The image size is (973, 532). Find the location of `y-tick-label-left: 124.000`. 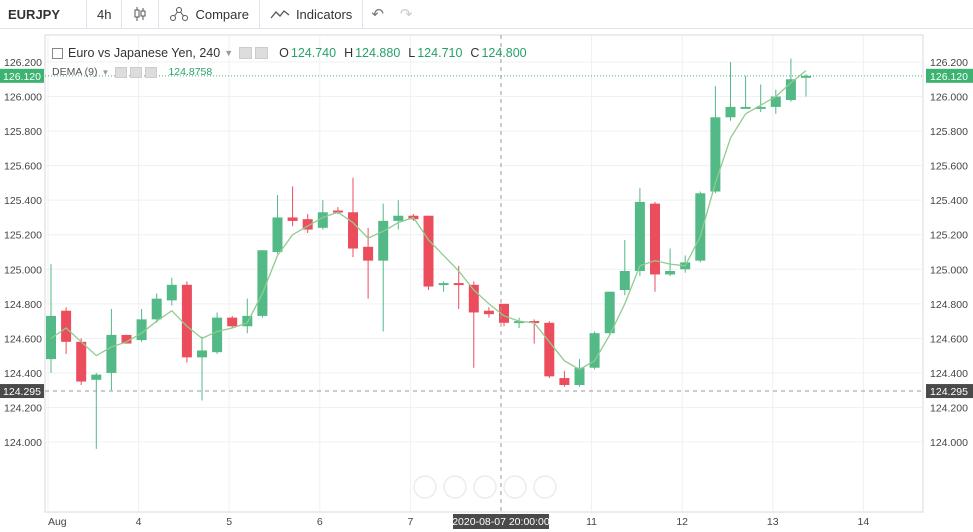

y-tick-label-left: 124.000 is located at coordinates (23, 443).